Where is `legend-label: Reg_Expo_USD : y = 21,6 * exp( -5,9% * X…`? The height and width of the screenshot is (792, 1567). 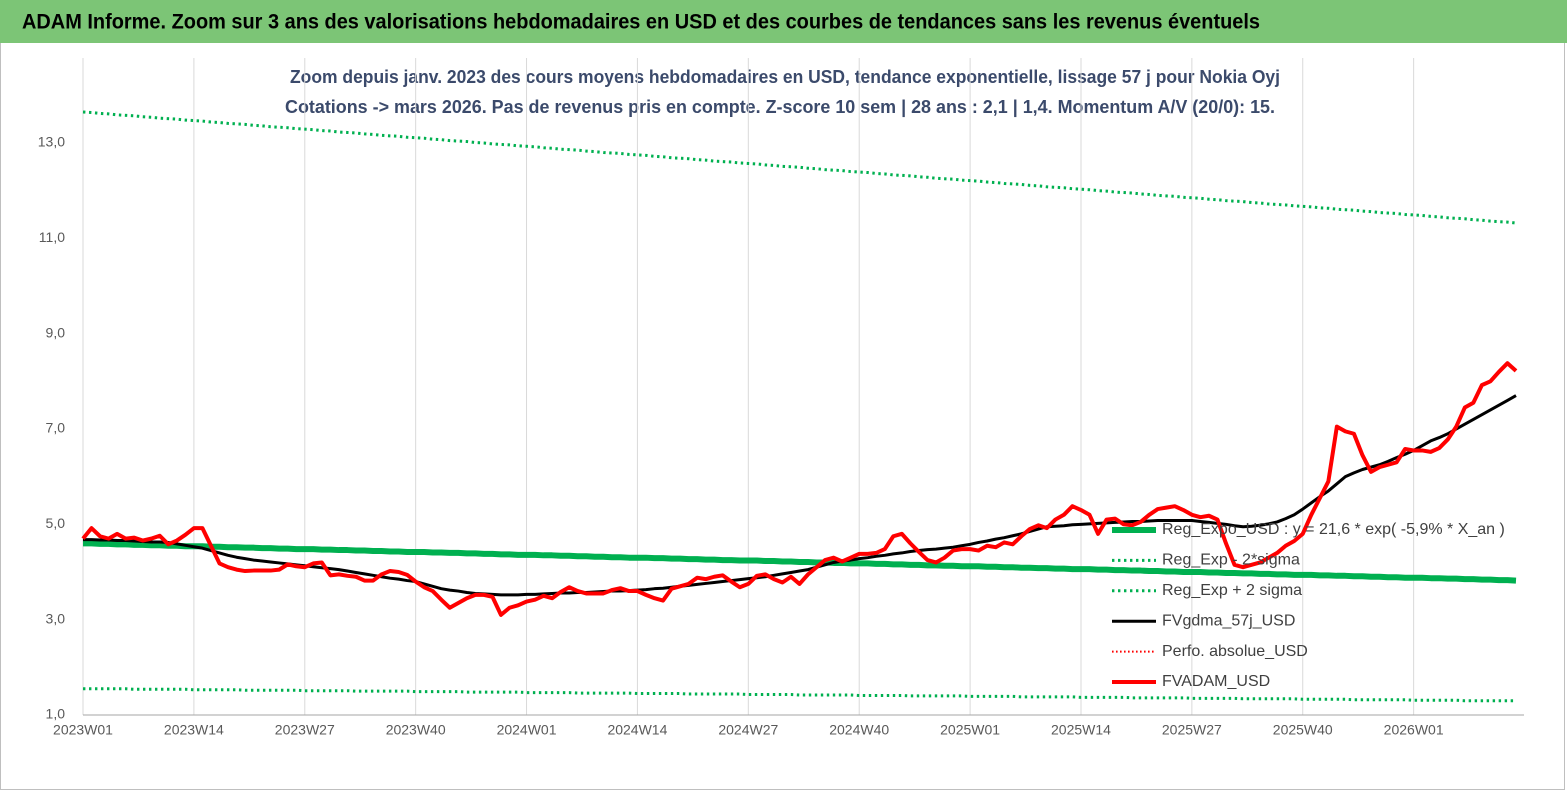
legend-label: Reg_Expo_USD : y = 21,6 * exp( -5,9% * X… is located at coordinates (1333, 529).